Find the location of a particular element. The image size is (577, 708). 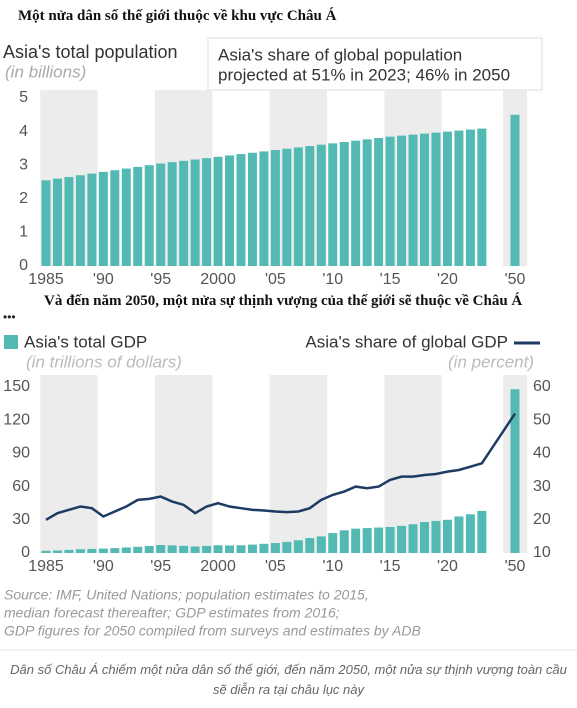

legend-label: Asia's total GDP is located at coordinates (85, 341).